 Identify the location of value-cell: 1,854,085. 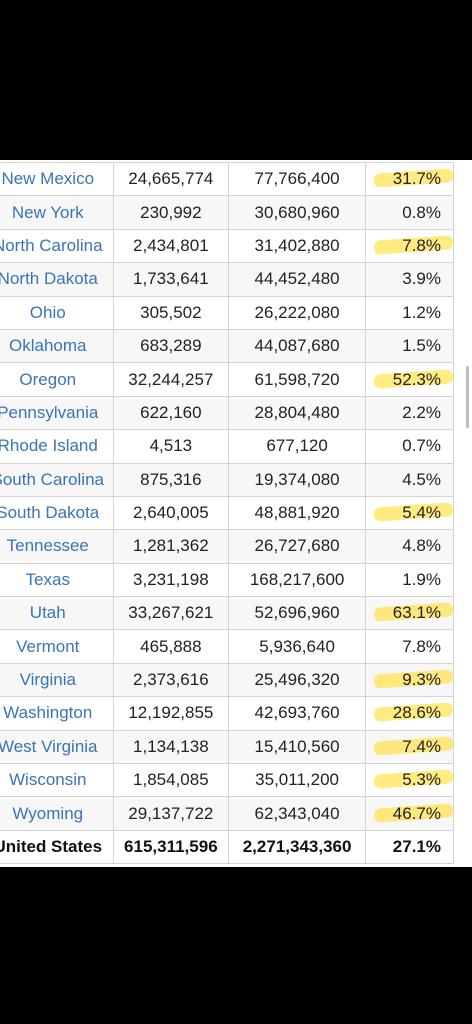
(171, 780).